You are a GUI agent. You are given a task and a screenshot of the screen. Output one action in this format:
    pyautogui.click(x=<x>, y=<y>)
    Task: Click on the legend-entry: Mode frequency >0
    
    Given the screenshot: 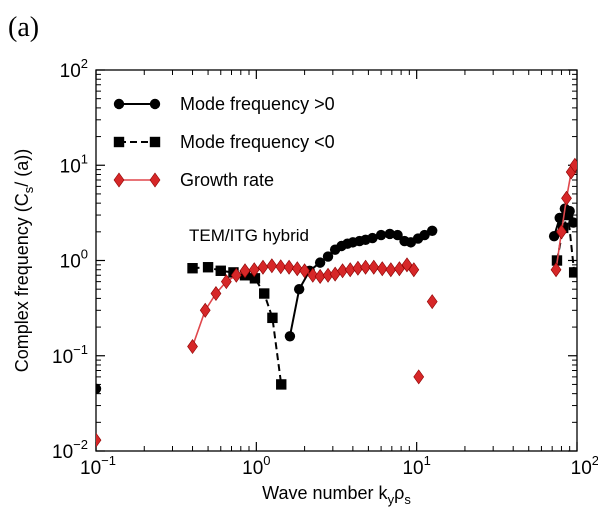 What is the action you would take?
    pyautogui.click(x=257, y=104)
    